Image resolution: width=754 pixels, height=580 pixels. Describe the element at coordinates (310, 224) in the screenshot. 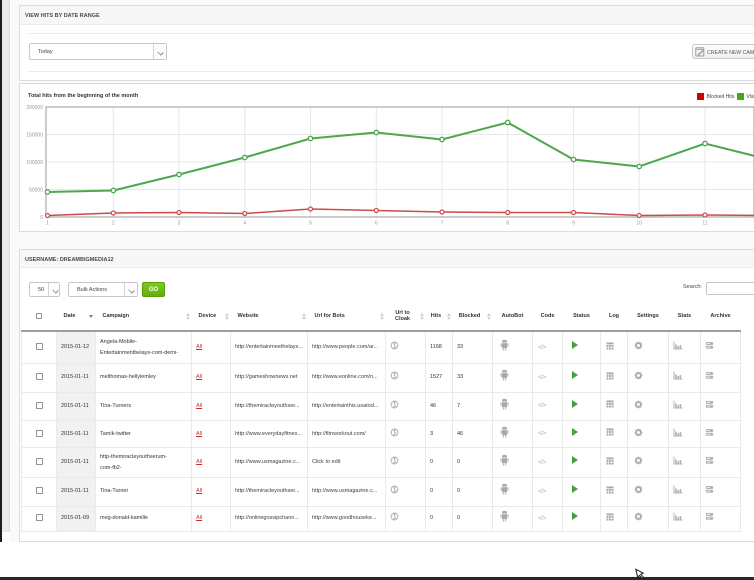

I see `svg-text: 5` at that location.